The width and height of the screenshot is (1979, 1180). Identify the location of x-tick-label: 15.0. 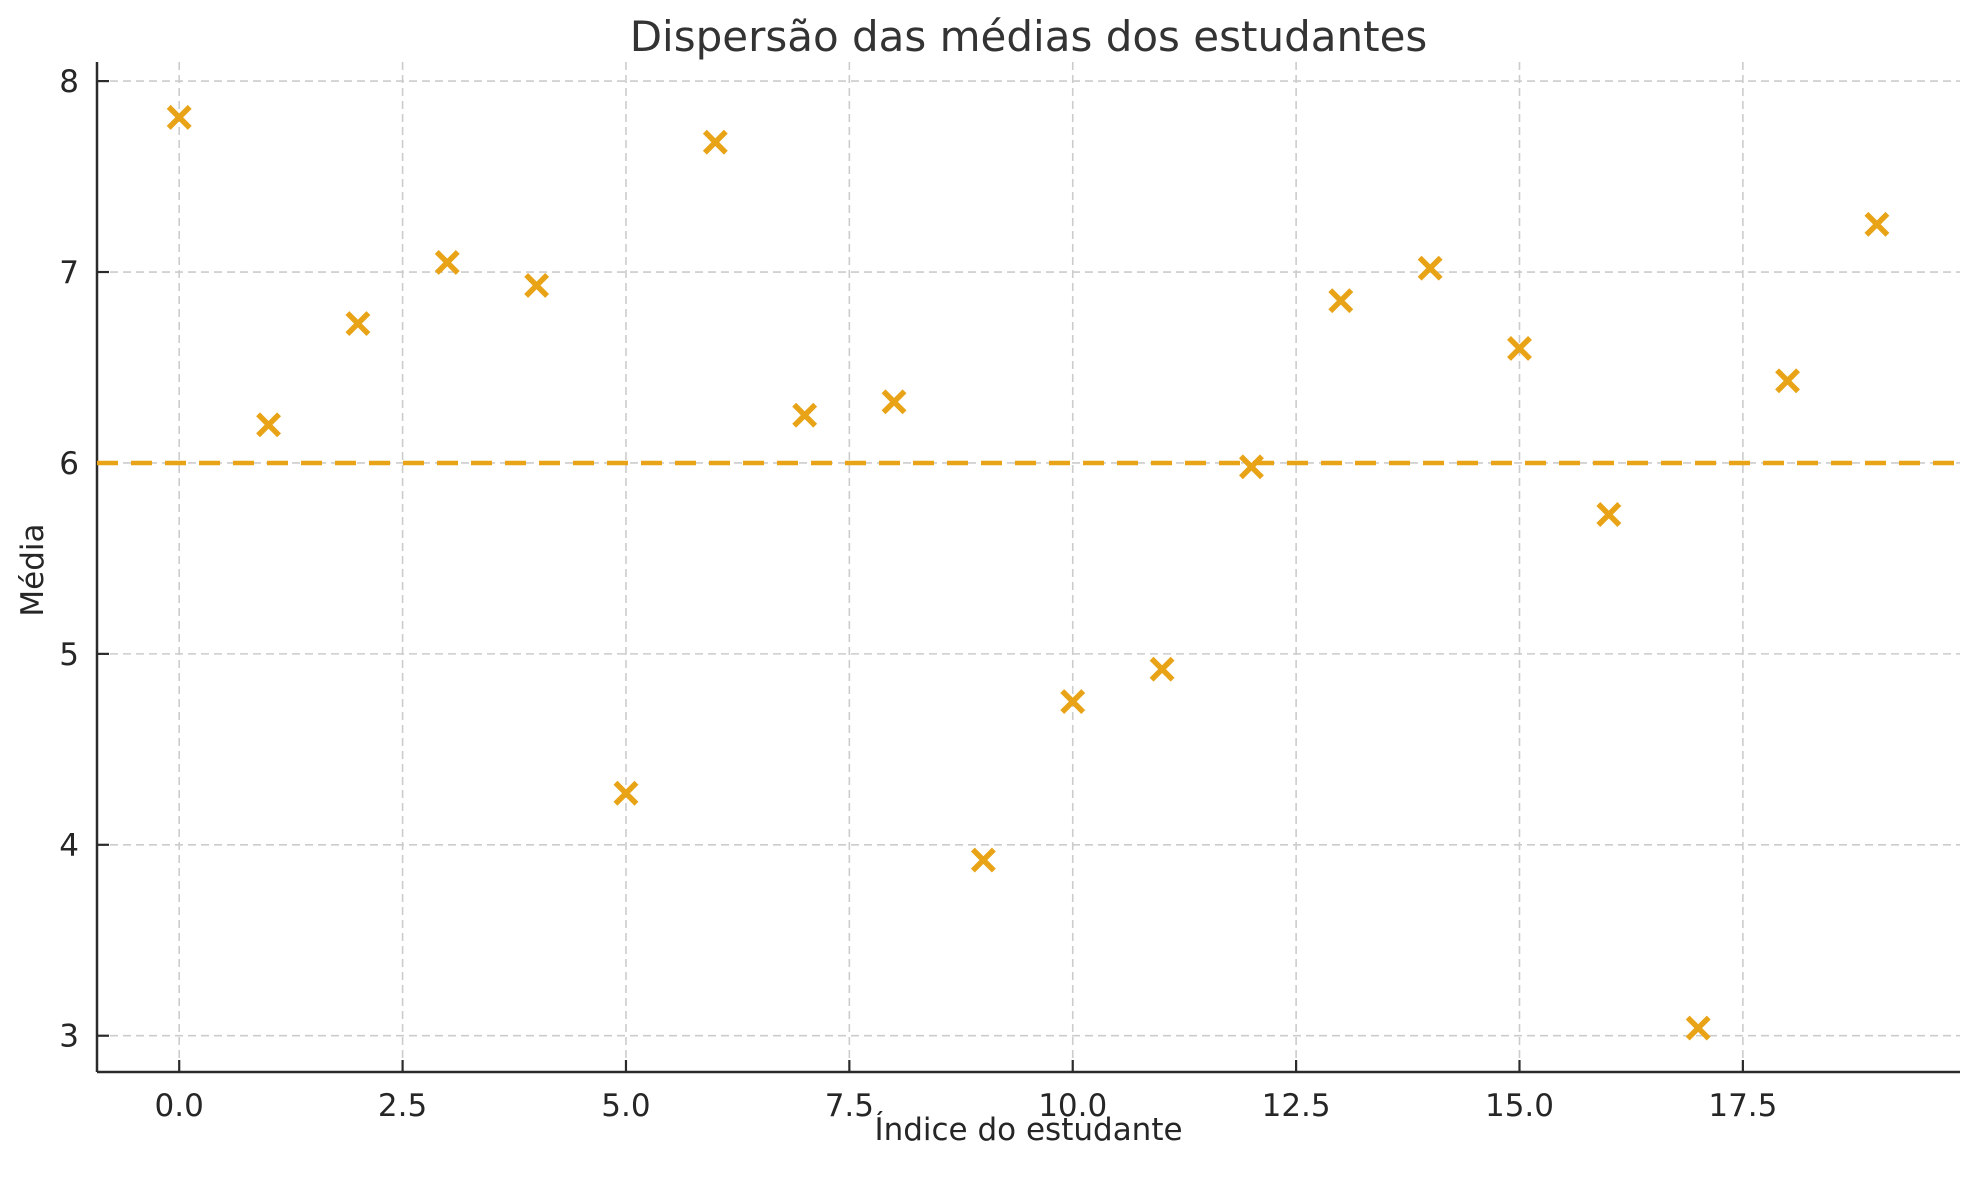
(1519, 1106).